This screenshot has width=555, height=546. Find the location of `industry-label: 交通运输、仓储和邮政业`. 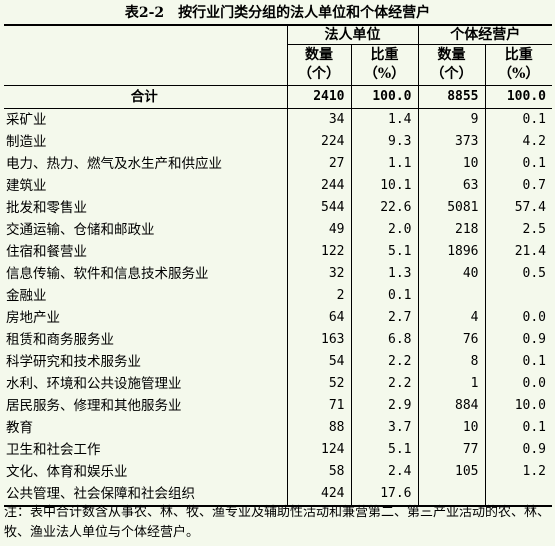

industry-label: 交通运输、仓储和邮政业 is located at coordinates (80, 230).